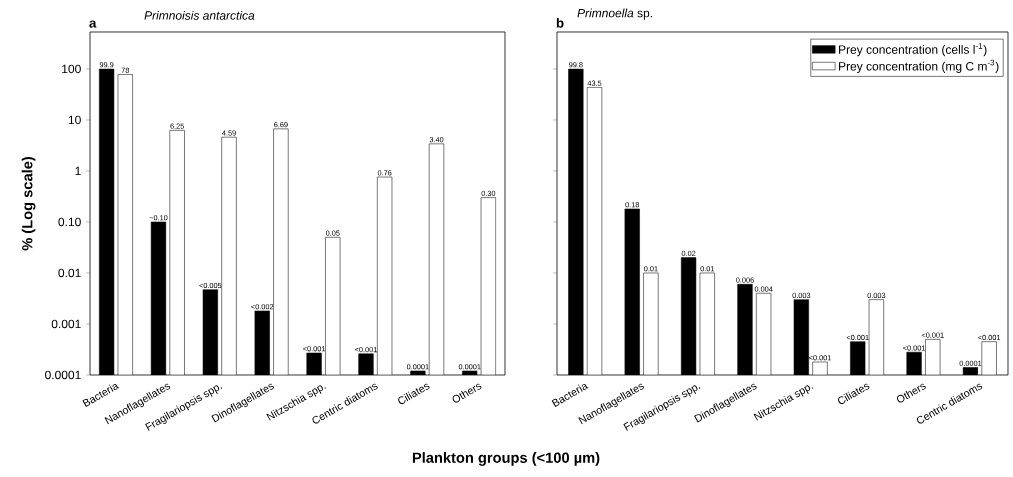 Image resolution: width=1013 pixels, height=477 pixels. I want to click on y-tick-label: 0.01, so click(69, 273).